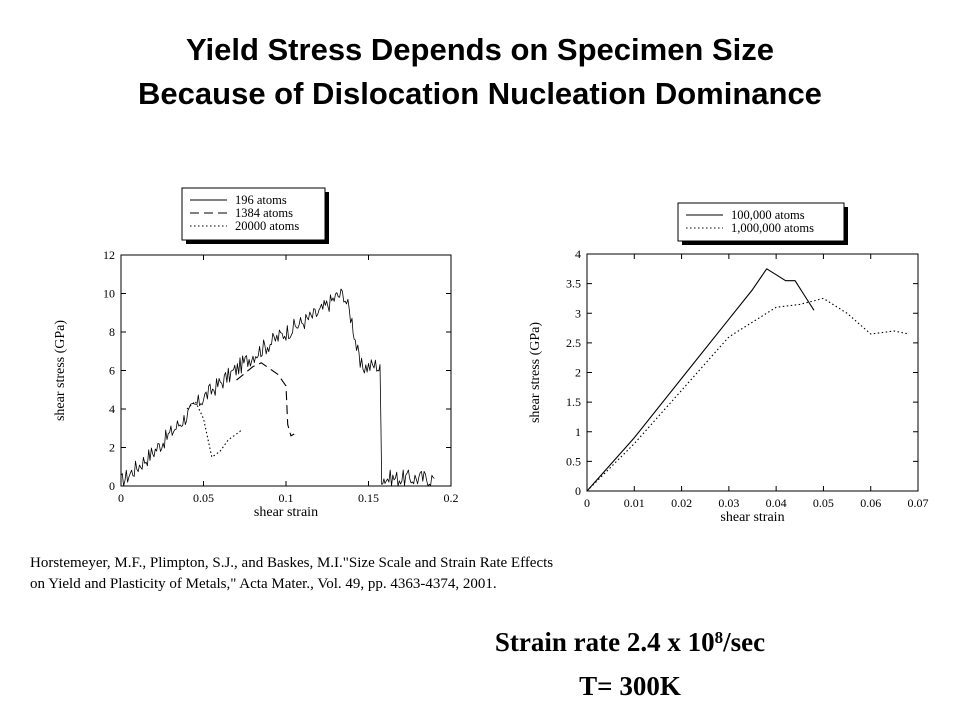 Image resolution: width=960 pixels, height=720 pixels. What do you see at coordinates (604, 642) in the screenshot?
I see `strain-rate-prefix: Strain rate 2.4 x 10` at bounding box center [604, 642].